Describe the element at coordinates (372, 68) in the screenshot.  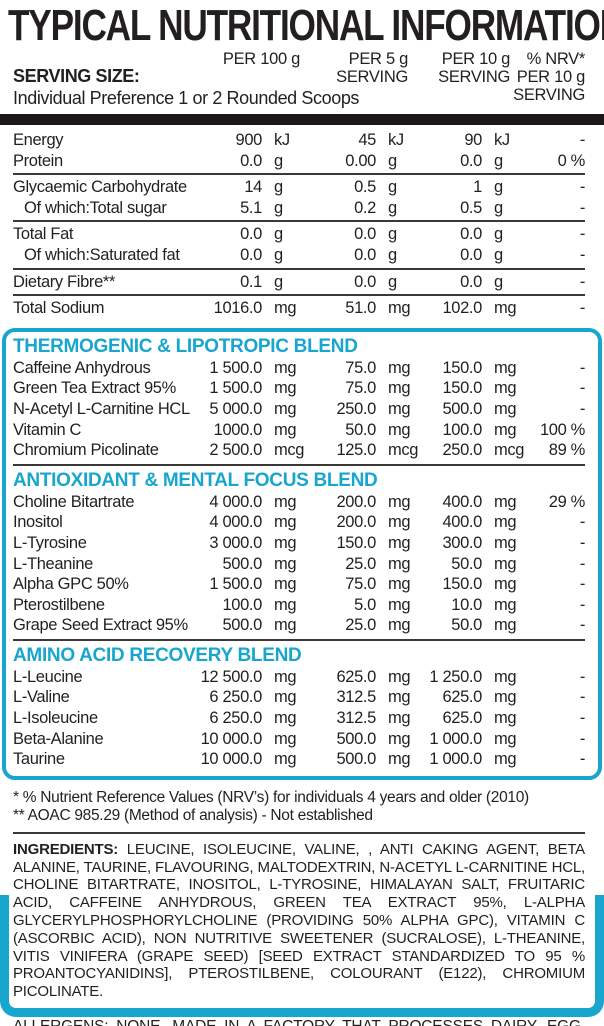
I see `column-header-per-5g: PER 5 g SERVING` at that location.